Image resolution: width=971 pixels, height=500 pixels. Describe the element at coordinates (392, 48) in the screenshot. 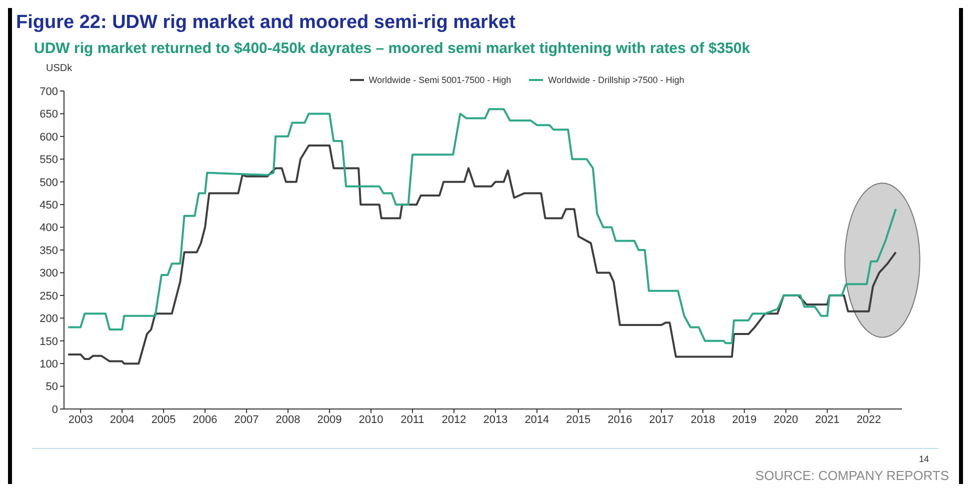

I see `chart-subtitle: UDW rig market returned to $400-450k dayrates – moored semi market tightening with rates of $350k` at that location.